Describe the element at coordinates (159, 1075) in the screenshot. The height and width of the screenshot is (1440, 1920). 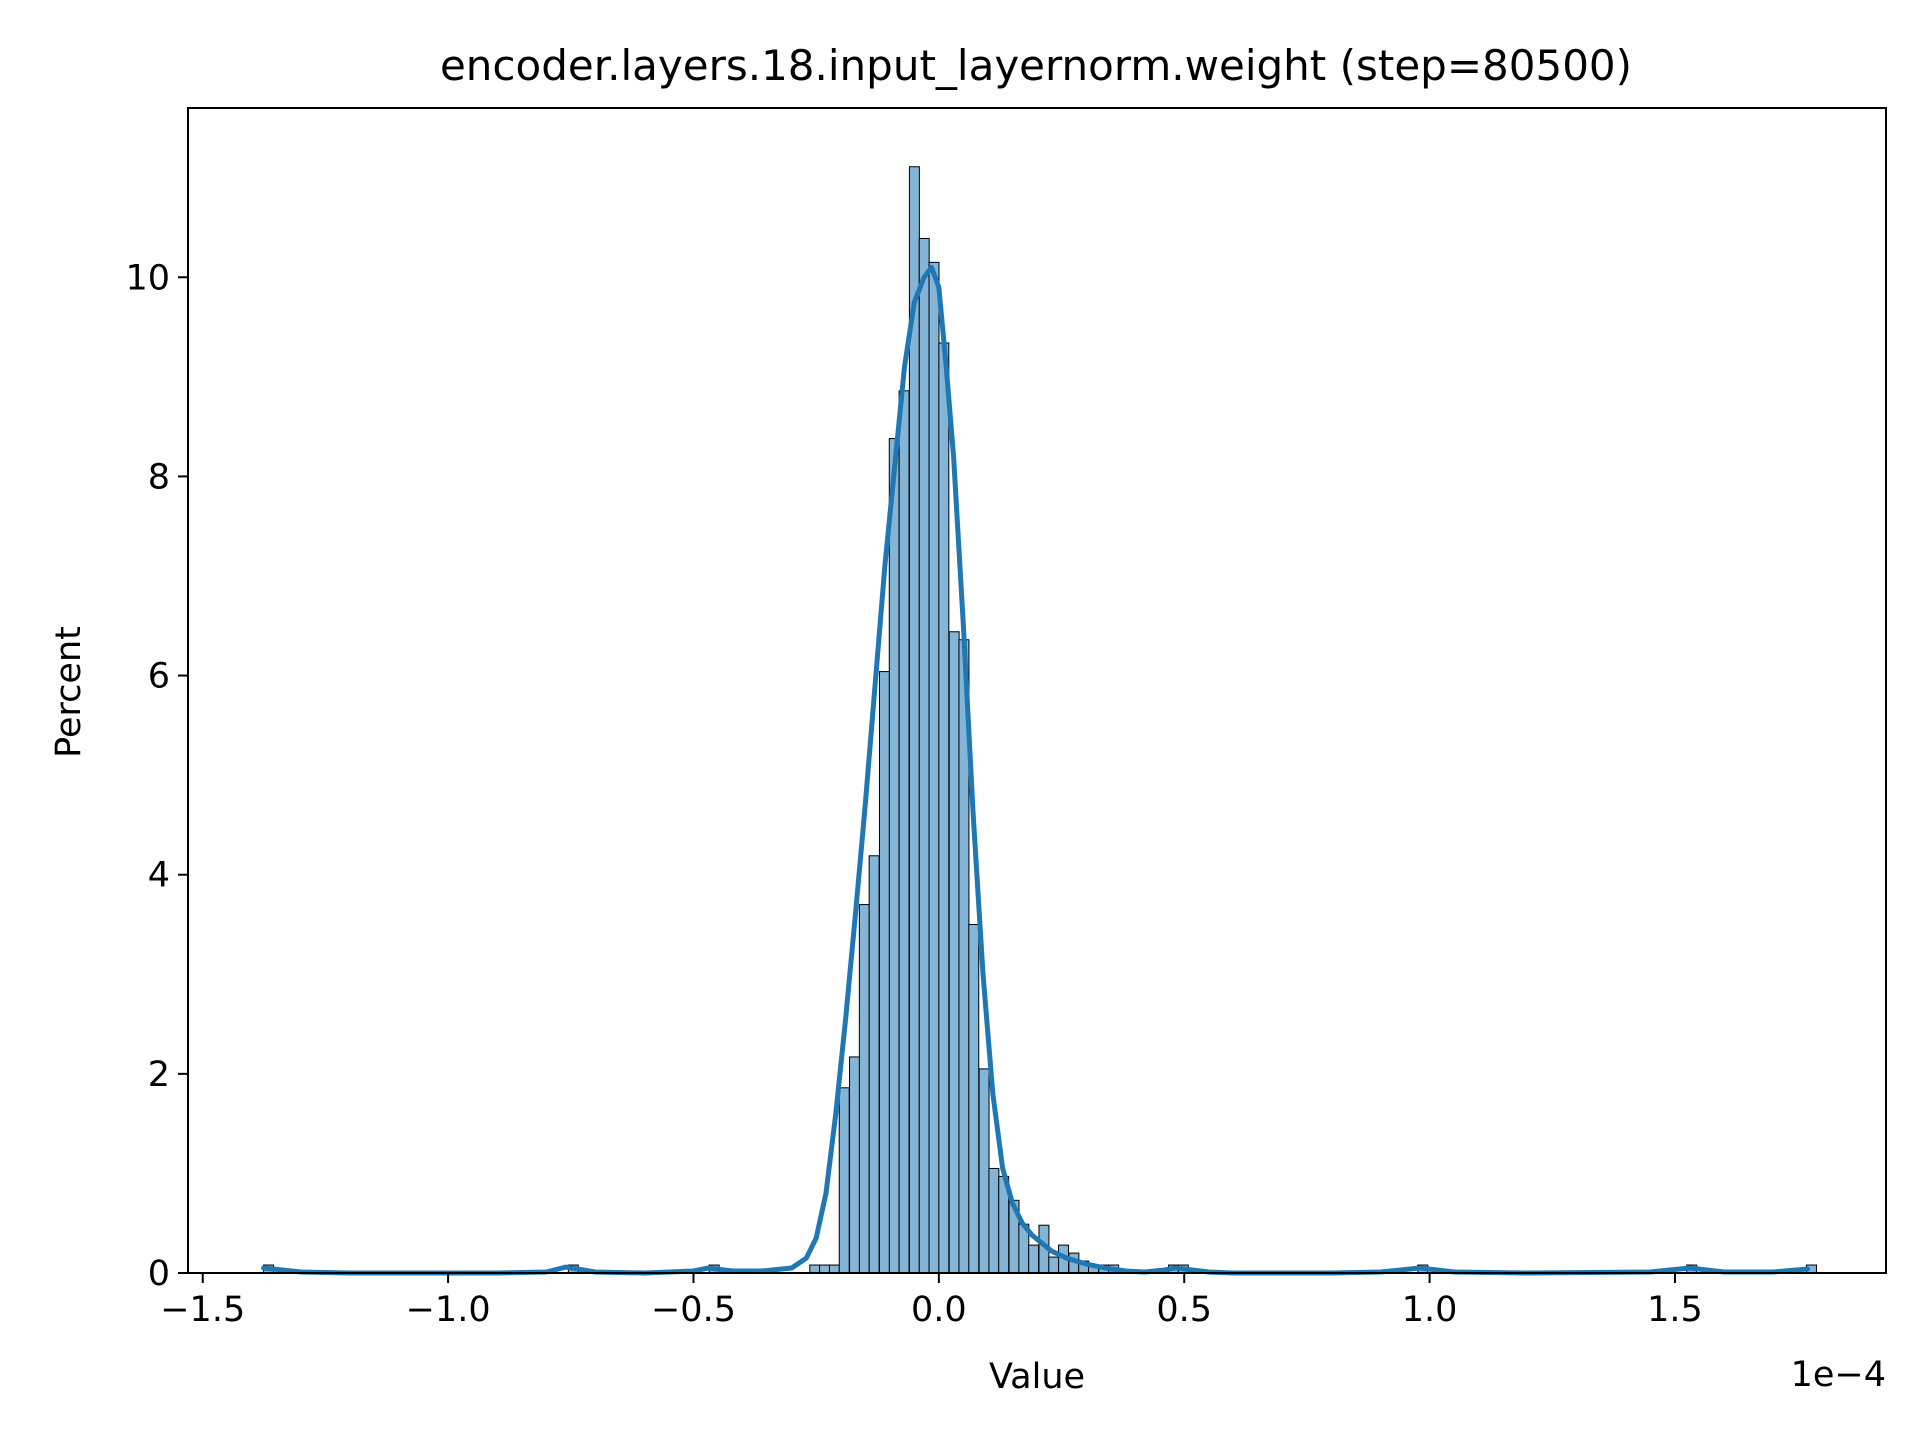
I see `y-tick-label: 2` at that location.